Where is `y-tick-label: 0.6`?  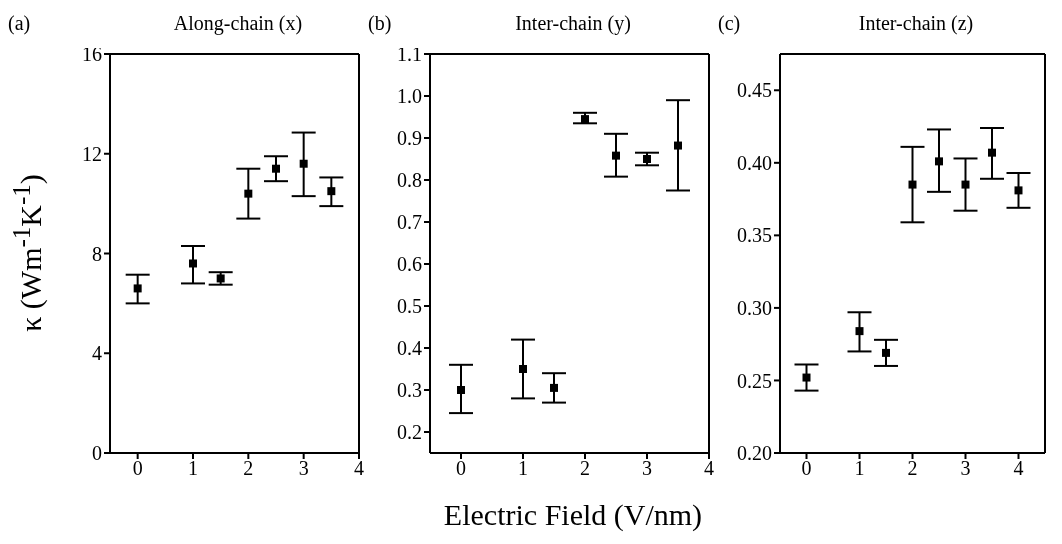
y-tick-label: 0.6 is located at coordinates (409, 264).